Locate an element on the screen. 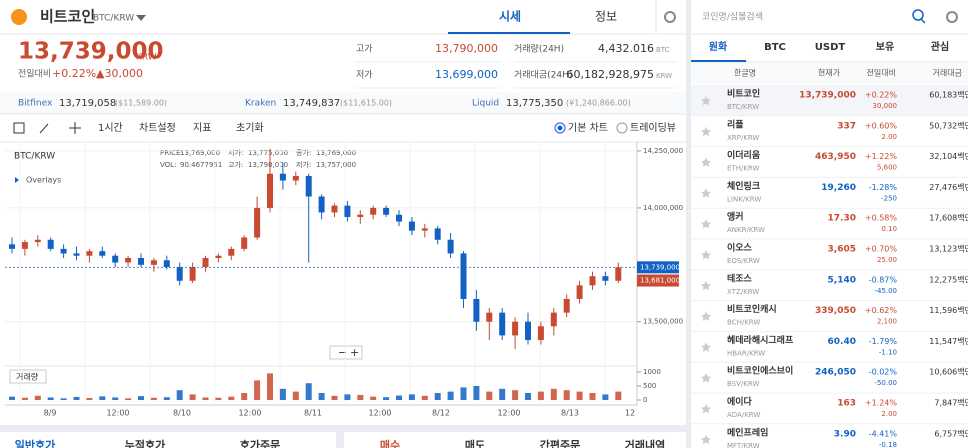 This screenshot has width=968, height=448. market-tab: 원화 is located at coordinates (718, 46).